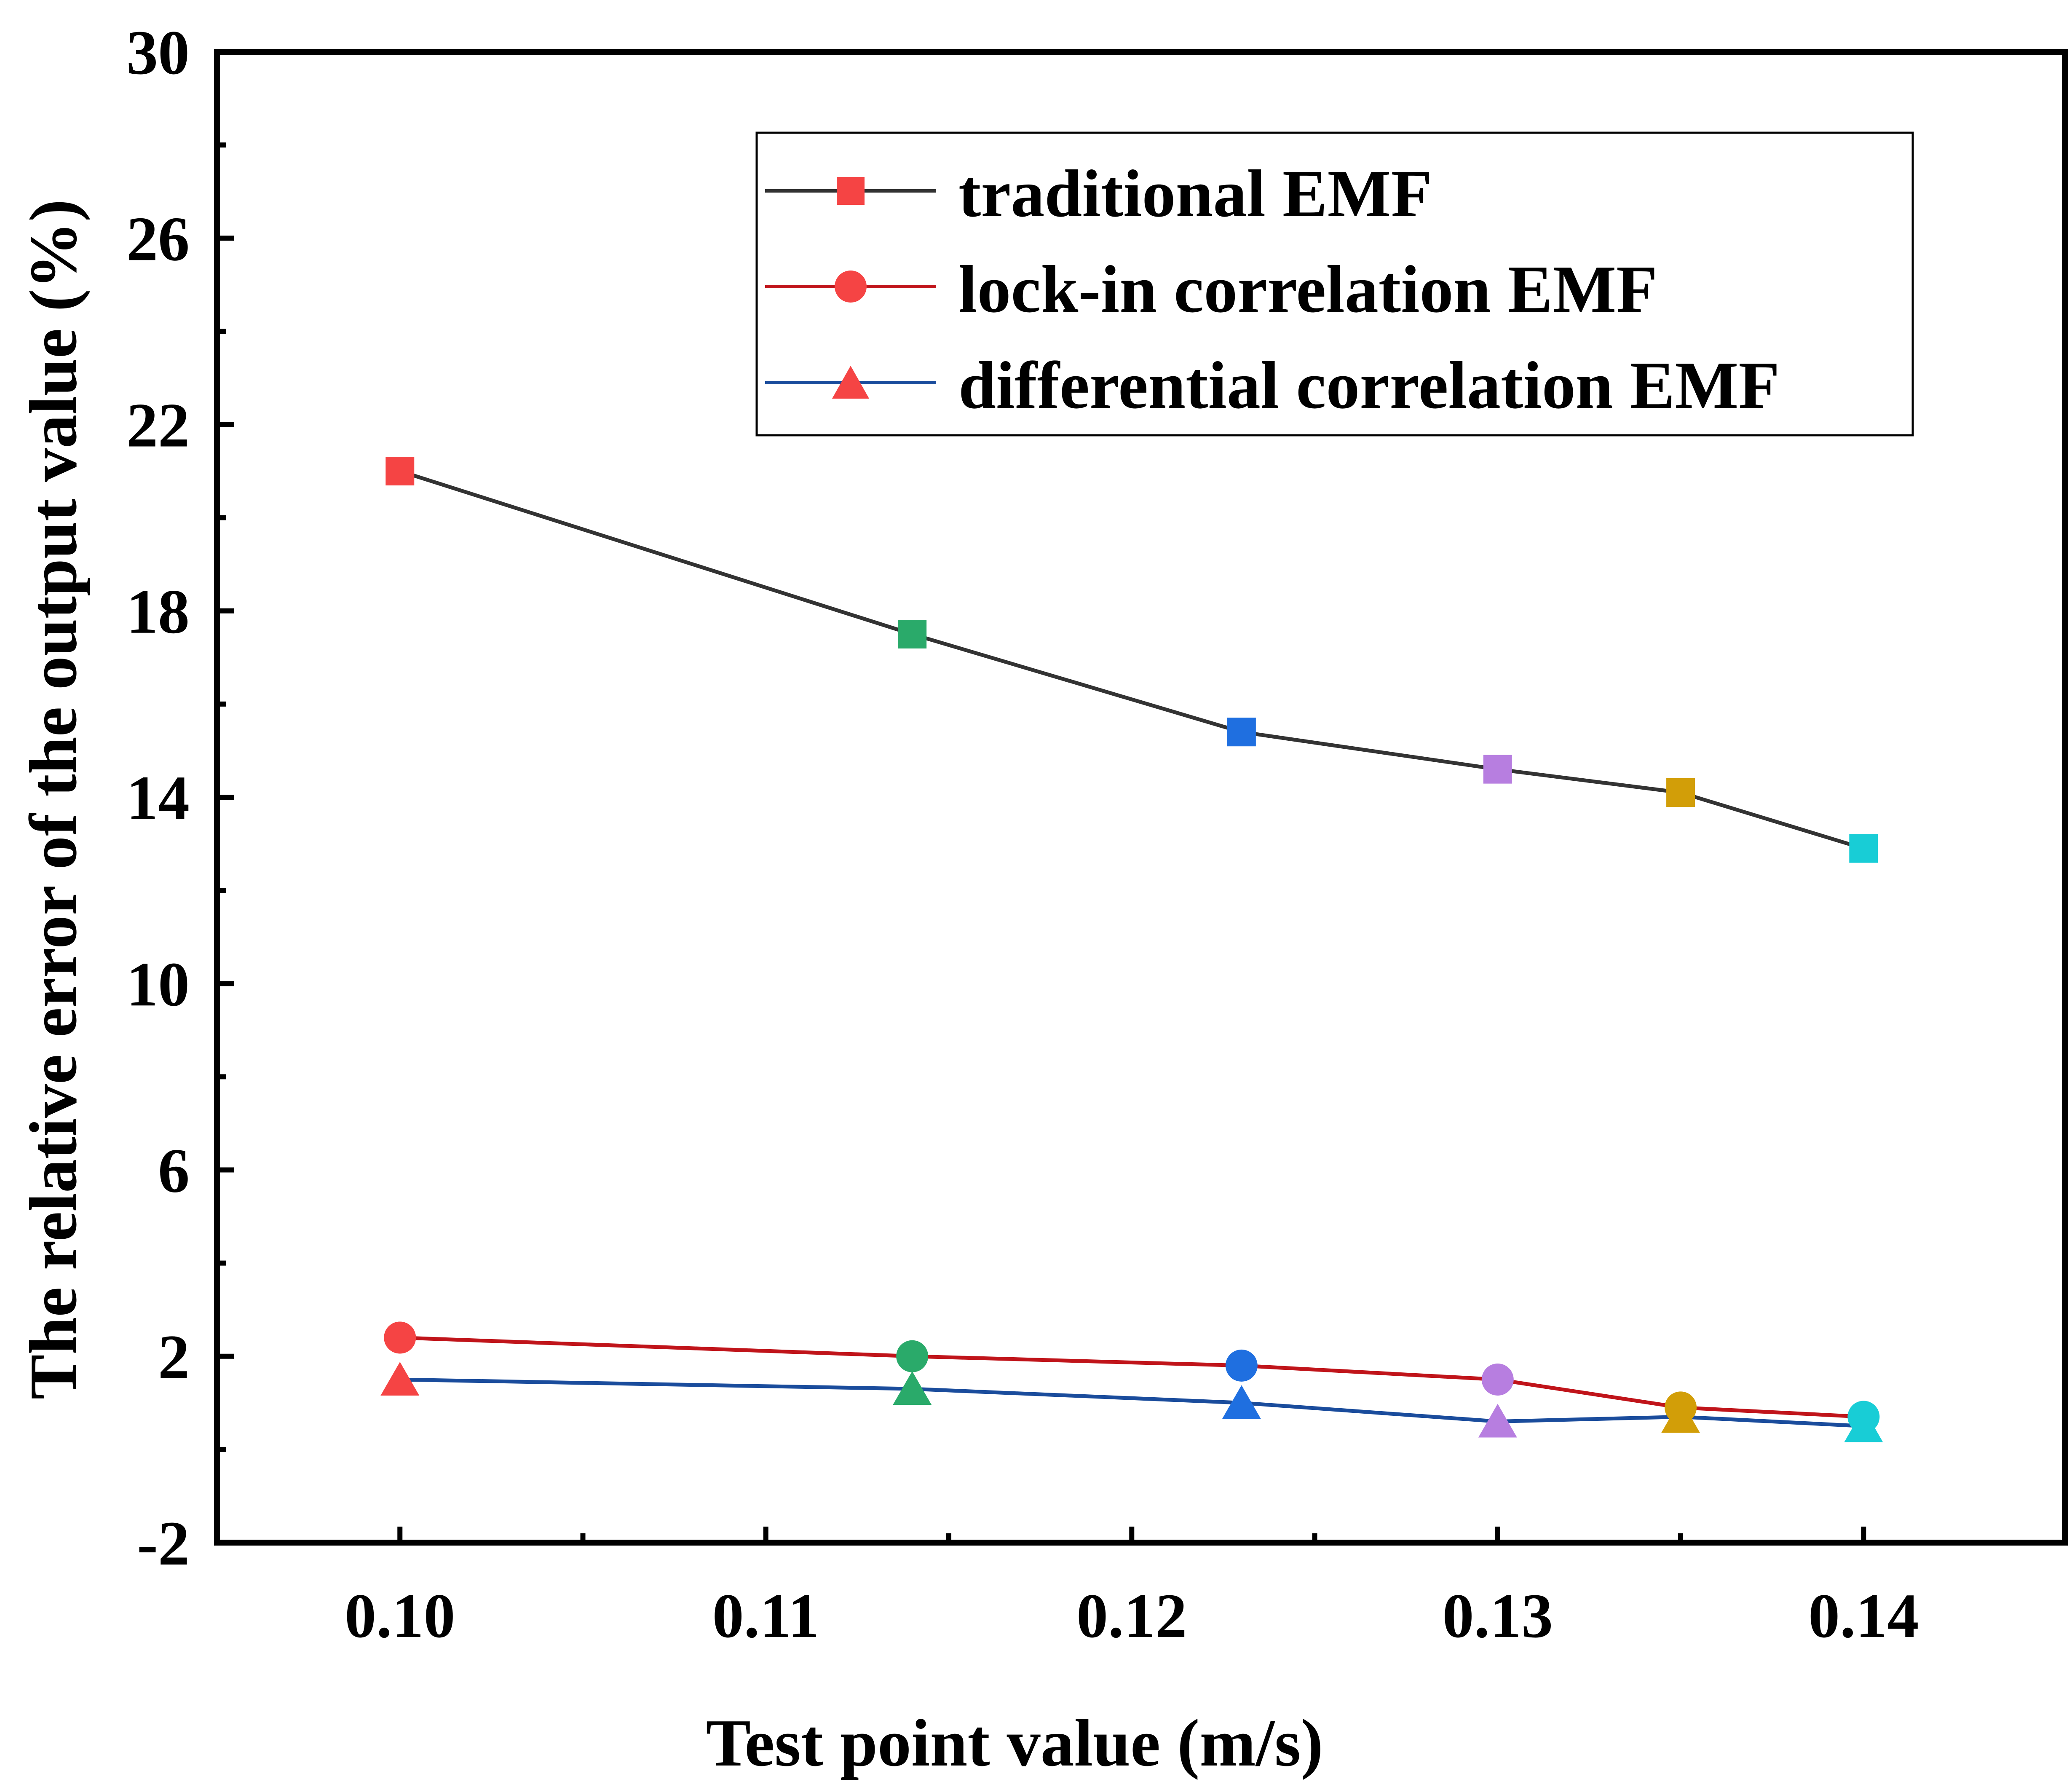 Image resolution: width=2072 pixels, height=1787 pixels. Describe the element at coordinates (1863, 1616) in the screenshot. I see `x-tick-label: 0.14` at that location.